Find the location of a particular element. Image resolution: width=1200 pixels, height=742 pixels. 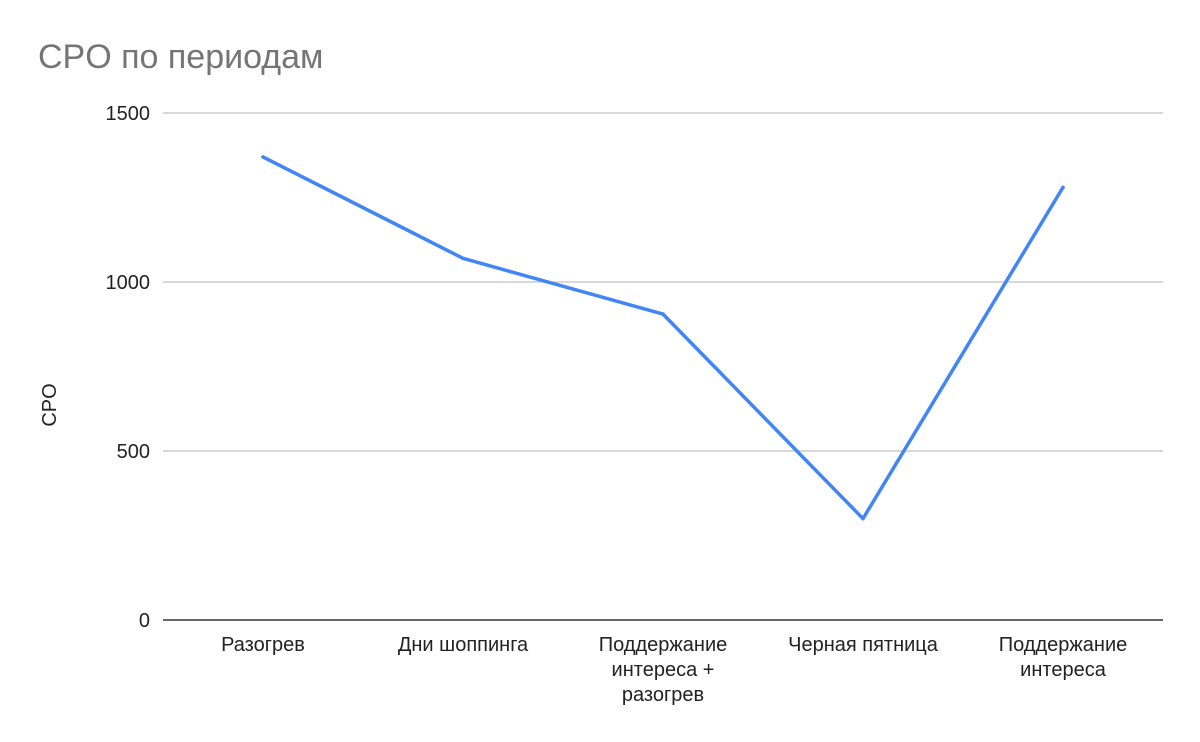

x-tick-label: Дни шоппинга is located at coordinates (463, 645).